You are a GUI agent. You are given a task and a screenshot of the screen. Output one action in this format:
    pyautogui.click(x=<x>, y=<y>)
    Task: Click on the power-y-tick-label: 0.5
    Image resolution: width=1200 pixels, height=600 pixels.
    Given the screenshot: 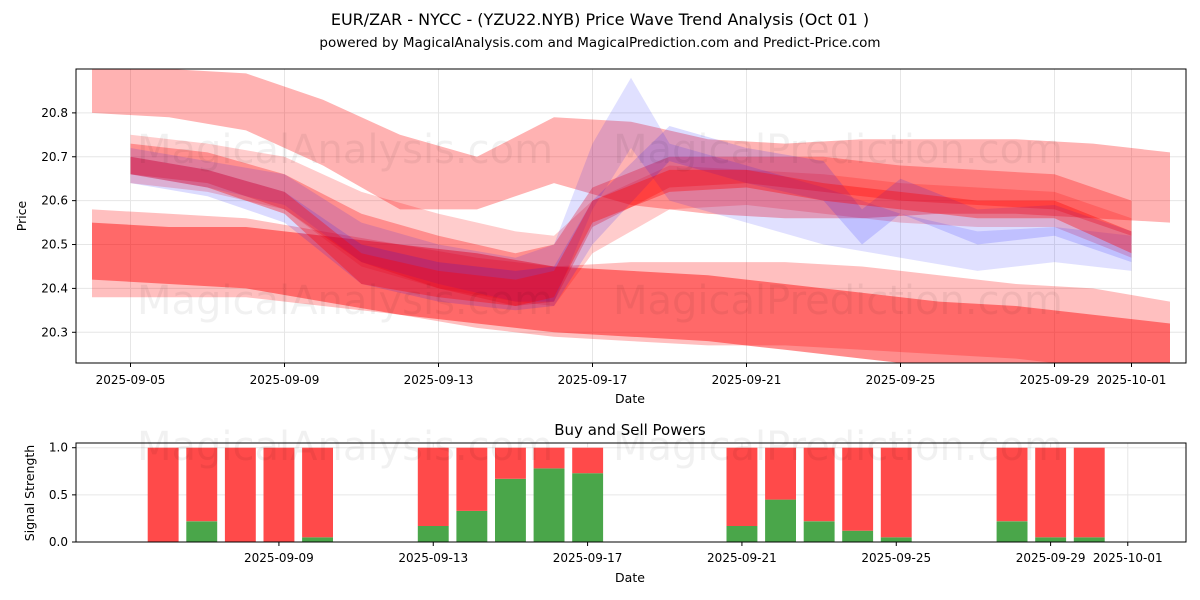 What is the action you would take?
    pyautogui.click(x=58, y=495)
    